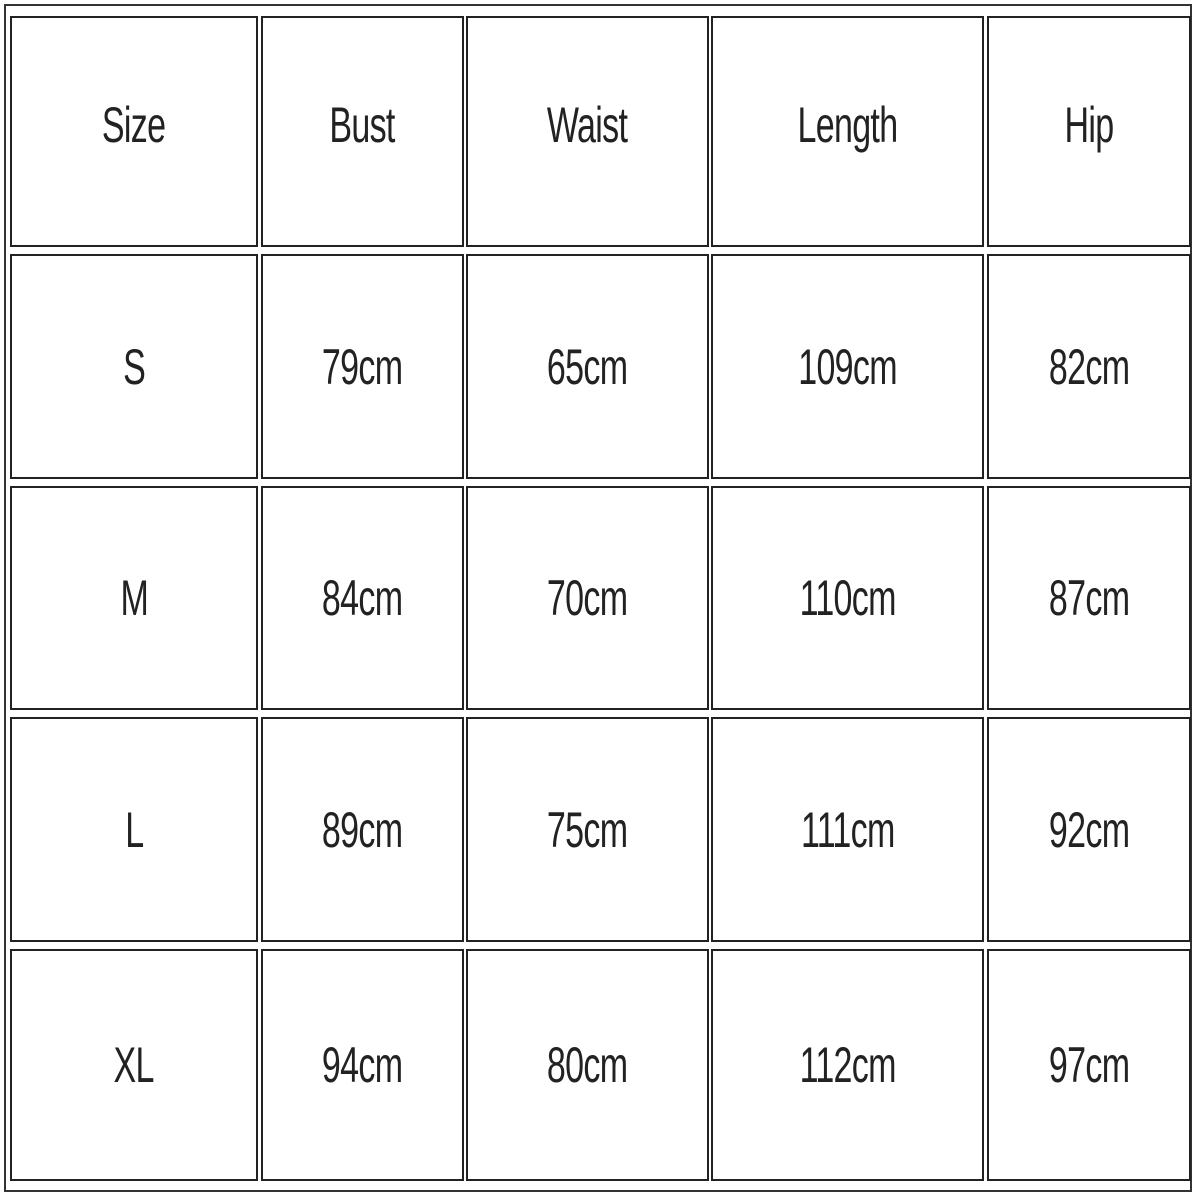 The width and height of the screenshot is (1200, 1200). I want to click on cell-value: 111cm, so click(847, 829).